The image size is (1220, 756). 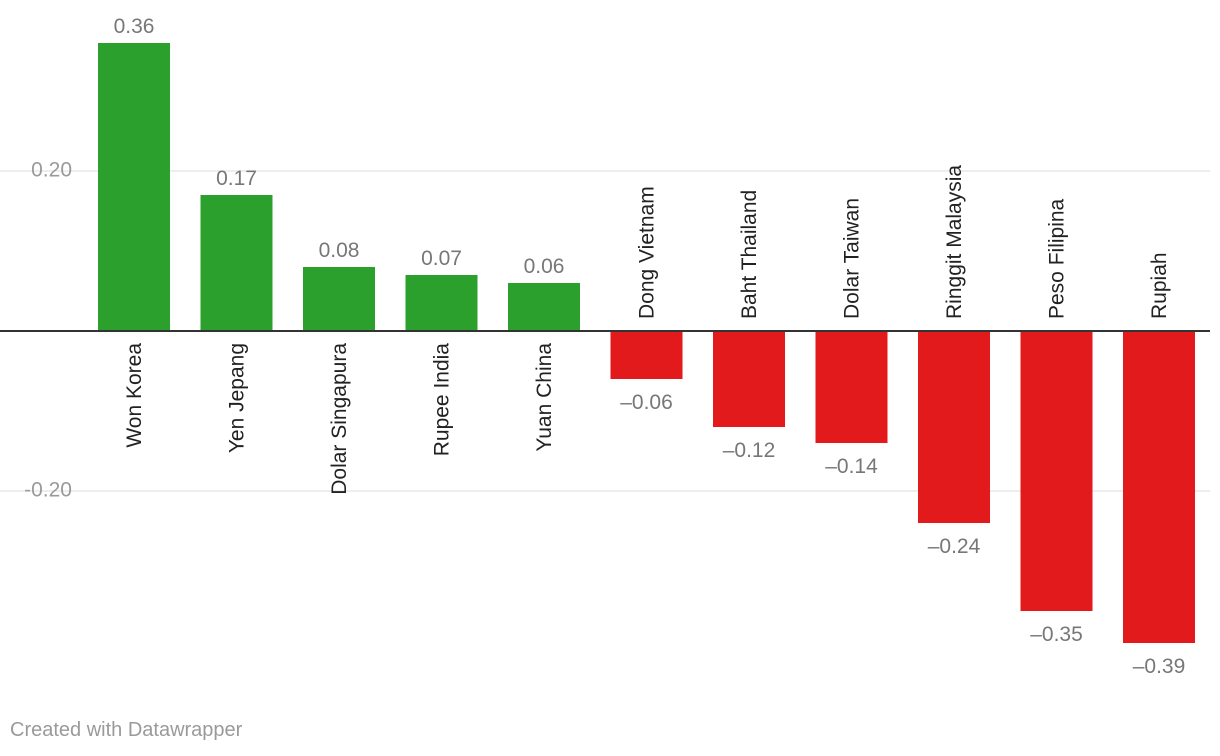 I want to click on y-tick-label: -0.20, so click(x=48, y=490).